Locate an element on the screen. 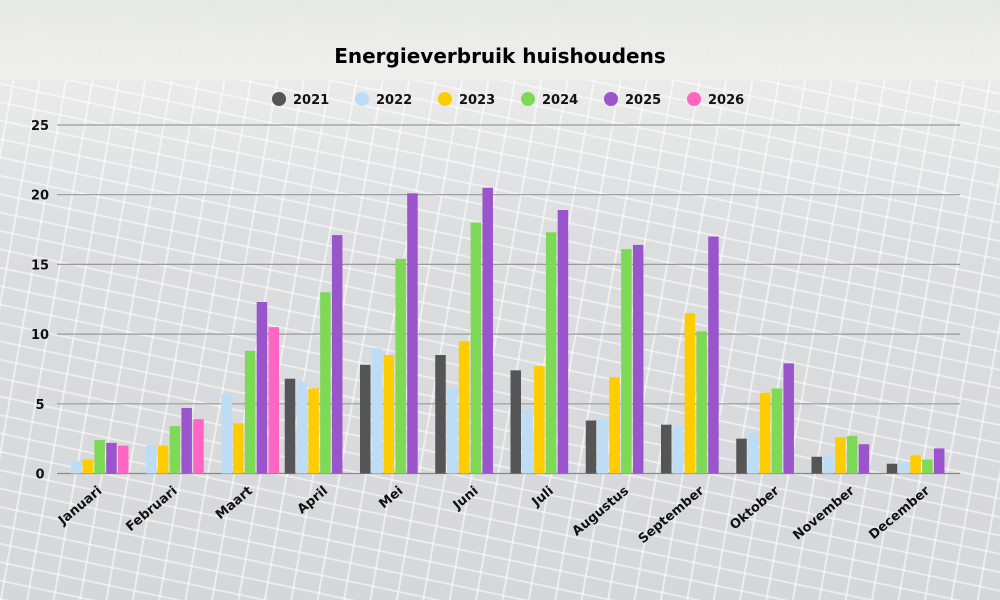  bar-2023-januari is located at coordinates (88, 466).